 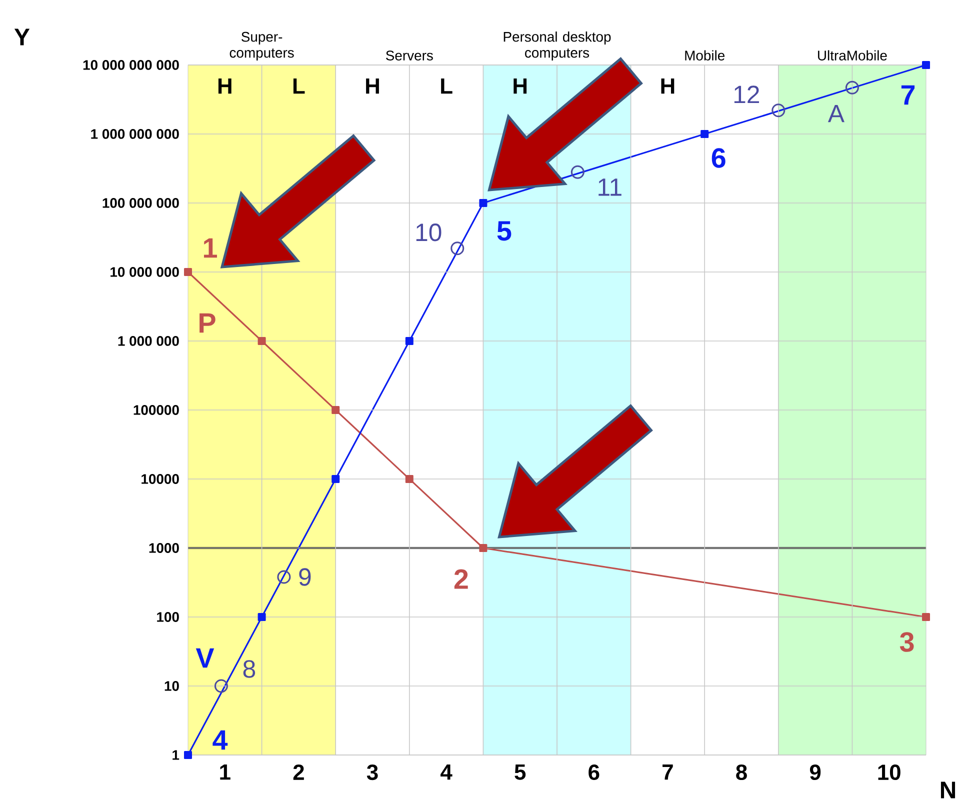 What do you see at coordinates (176, 755) in the screenshot?
I see `y-tick-label: 1` at bounding box center [176, 755].